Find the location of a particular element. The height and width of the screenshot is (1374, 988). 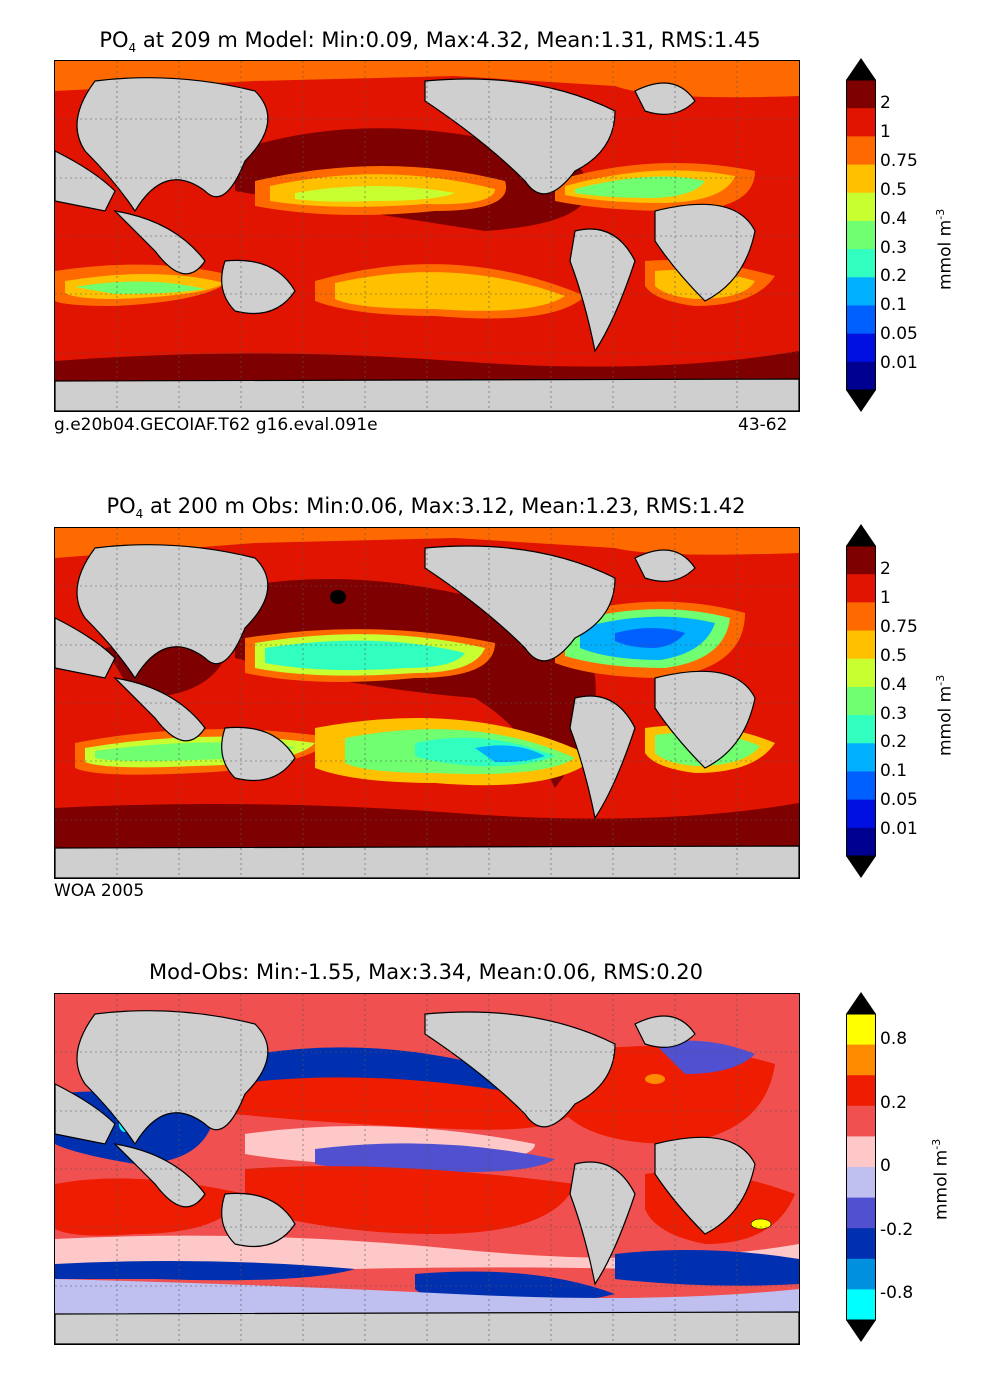

diff-colorbar-label: mmol m-3 is located at coordinates (941, 1179).